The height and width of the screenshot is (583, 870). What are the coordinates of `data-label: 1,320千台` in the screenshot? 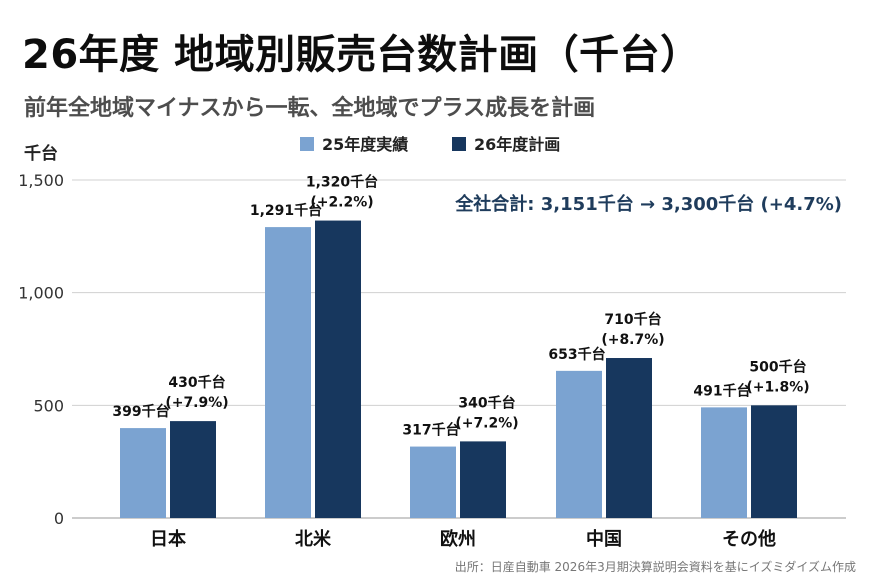 It's located at (342, 182).